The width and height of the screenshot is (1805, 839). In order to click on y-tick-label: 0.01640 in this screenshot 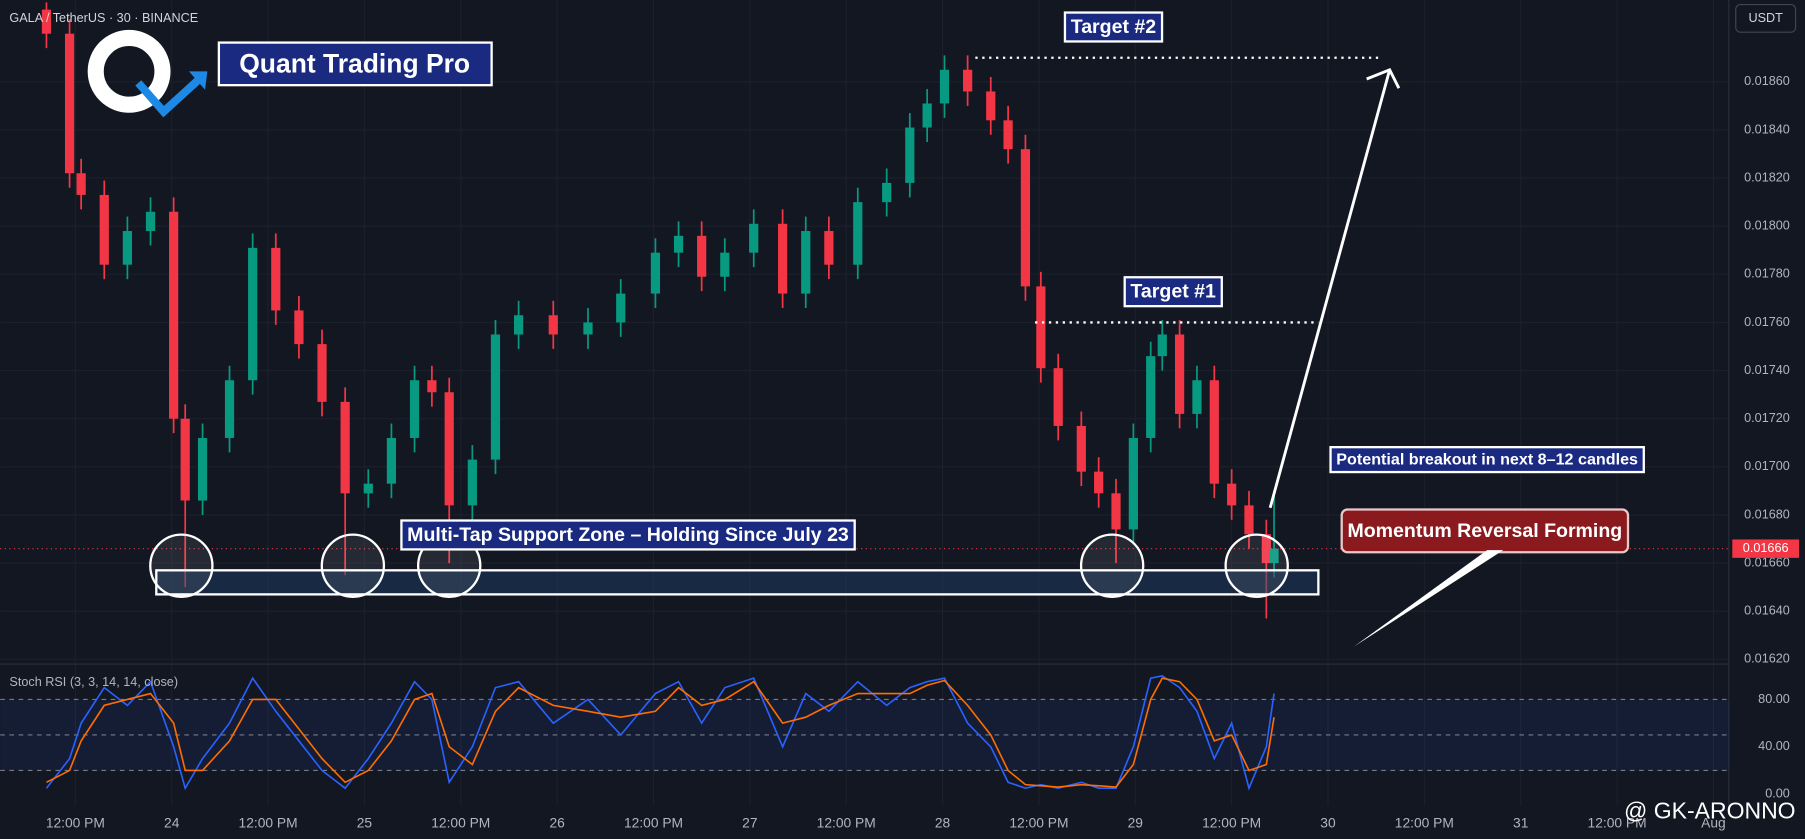, I will do `click(1767, 611)`.